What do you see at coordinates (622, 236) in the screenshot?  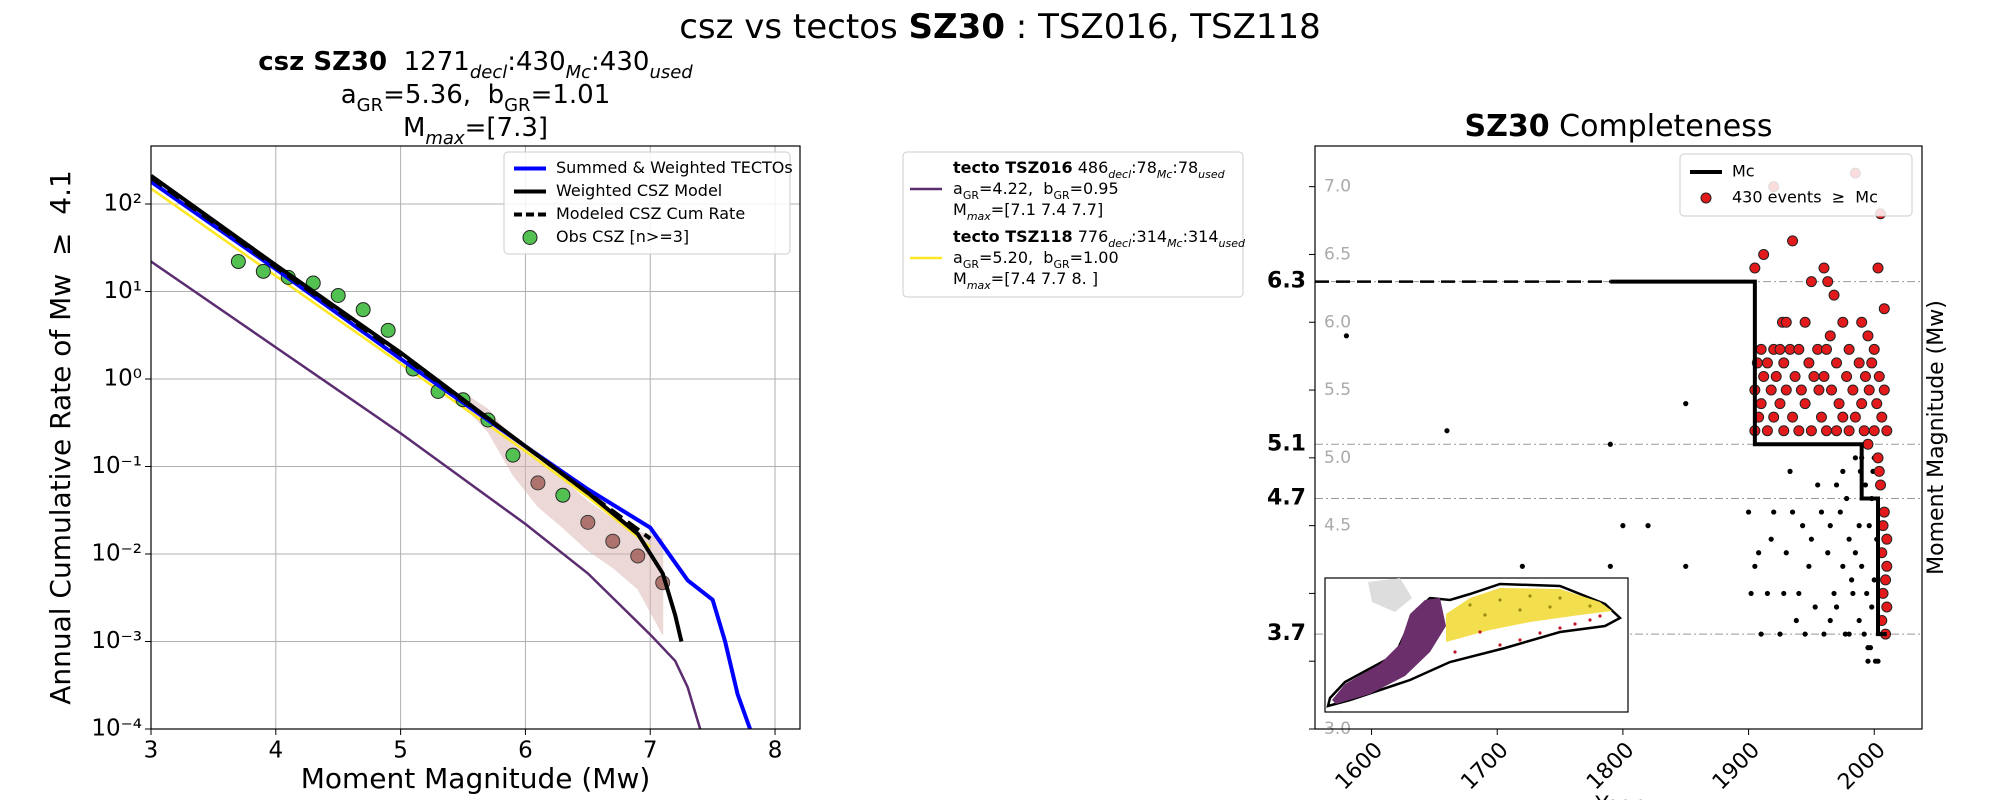 I see `legend-label: Obs CSZ [n>=3]` at bounding box center [622, 236].